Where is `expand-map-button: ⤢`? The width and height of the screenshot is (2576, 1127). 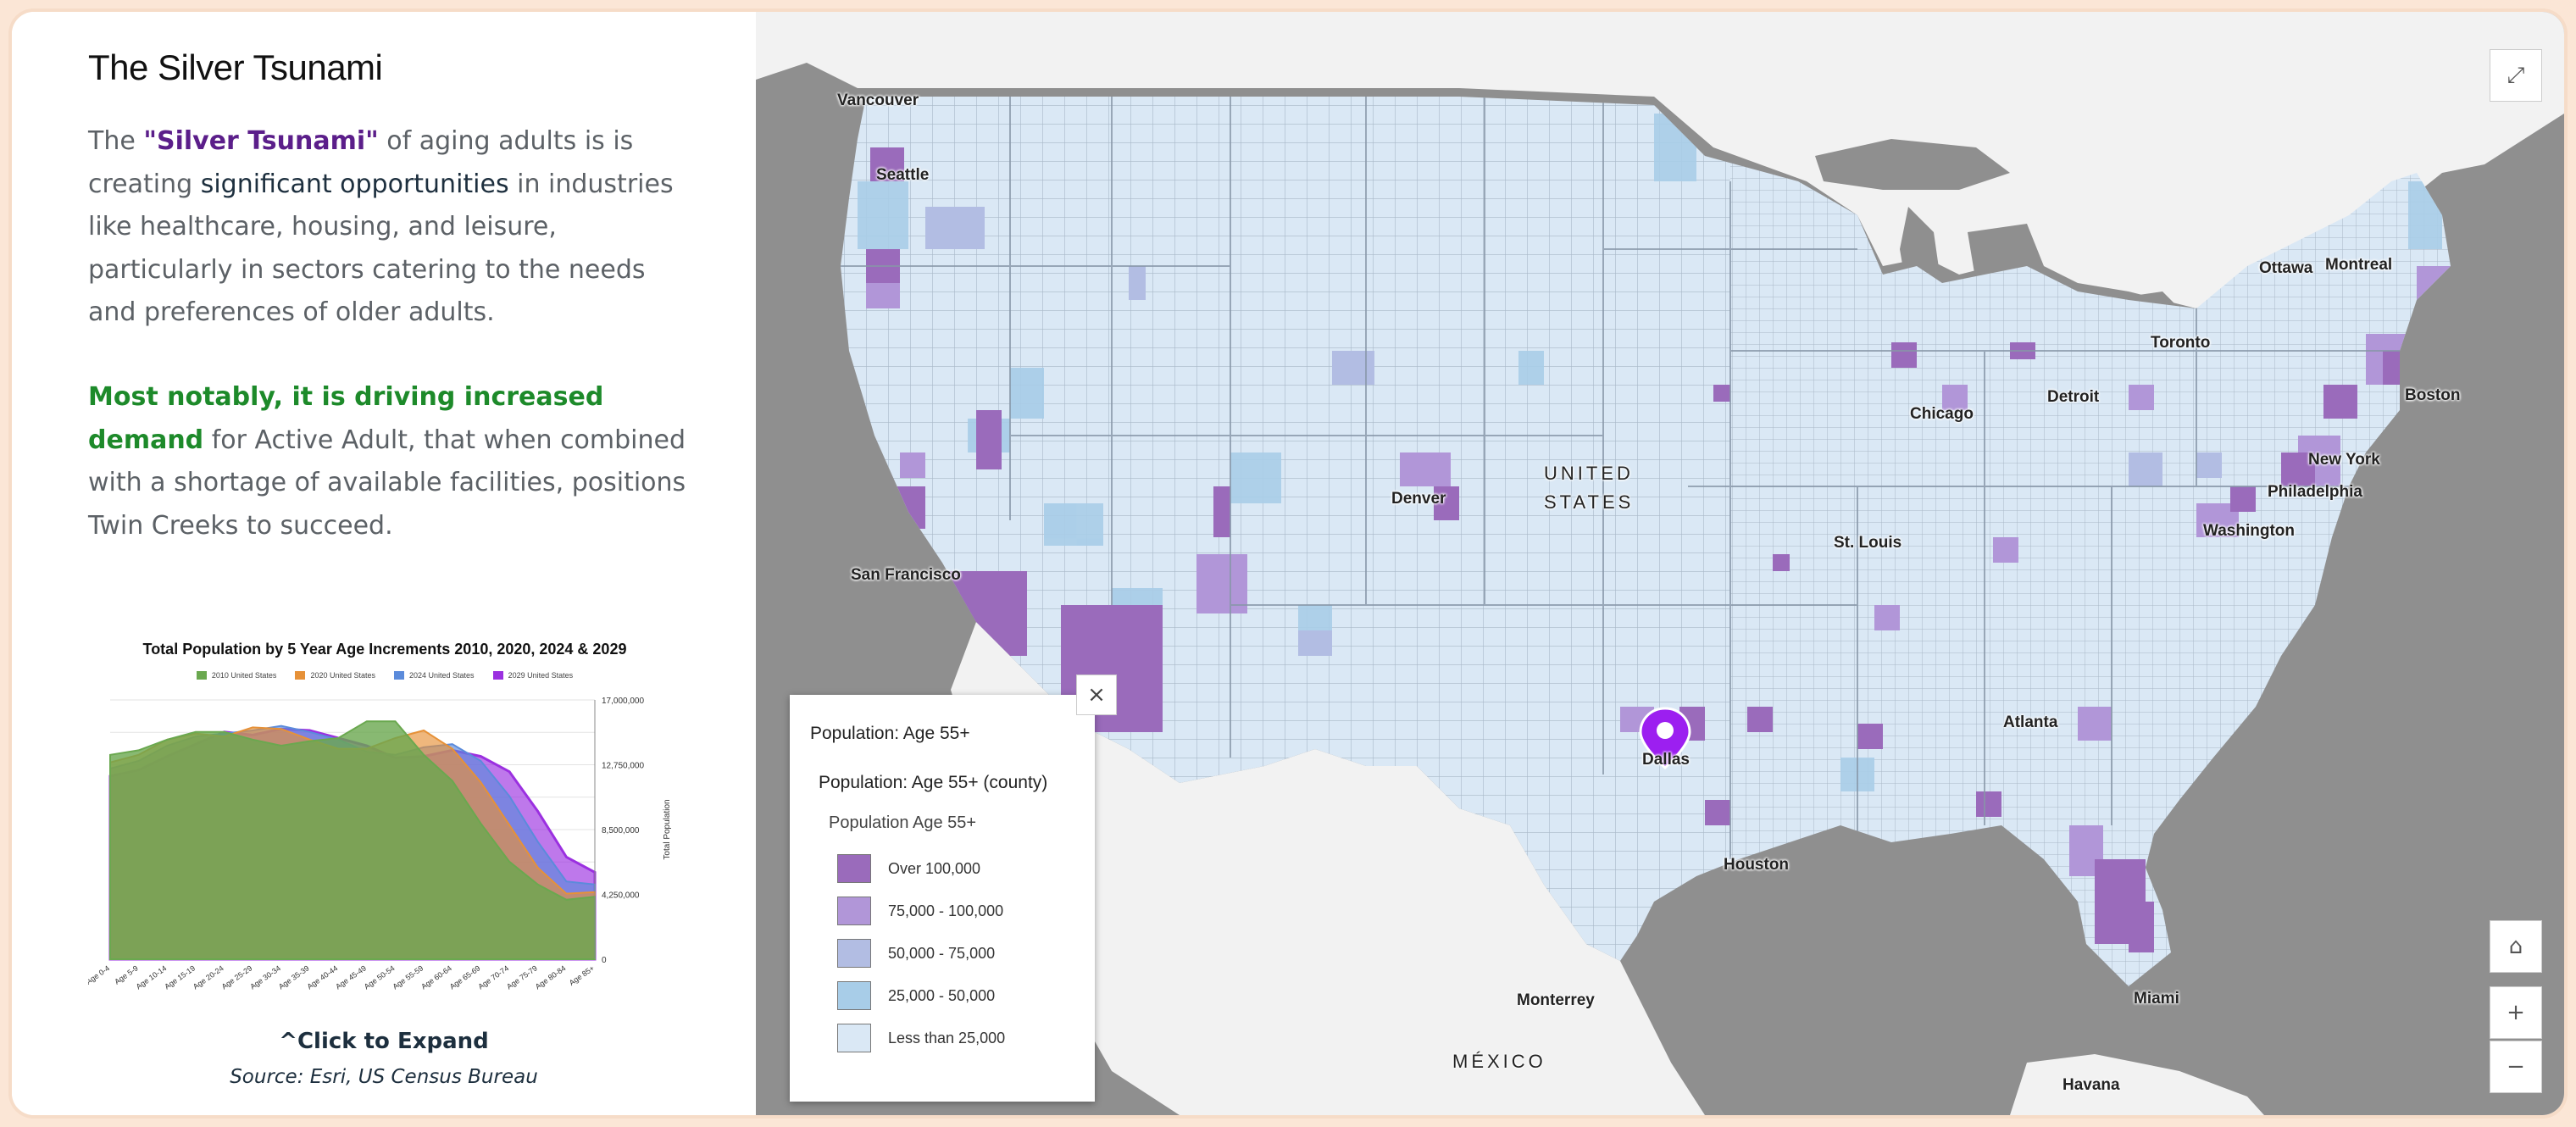 expand-map-button: ⤢ is located at coordinates (2516, 75).